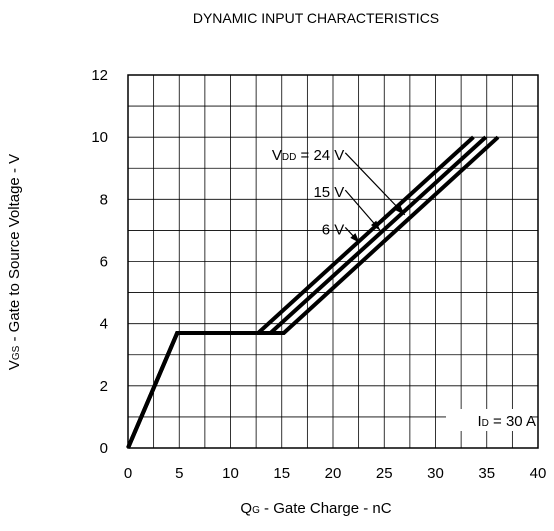 Image resolution: width=554 pixels, height=531 pixels. Describe the element at coordinates (328, 155) in the screenshot. I see `vdd-label-24: 24 V` at that location.